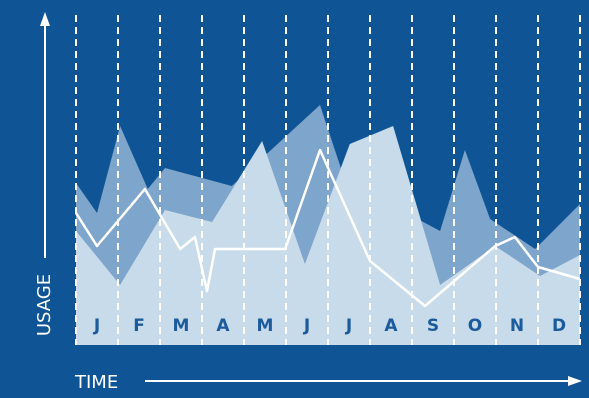  I want to click on y-label-gap, so click(45, 303).